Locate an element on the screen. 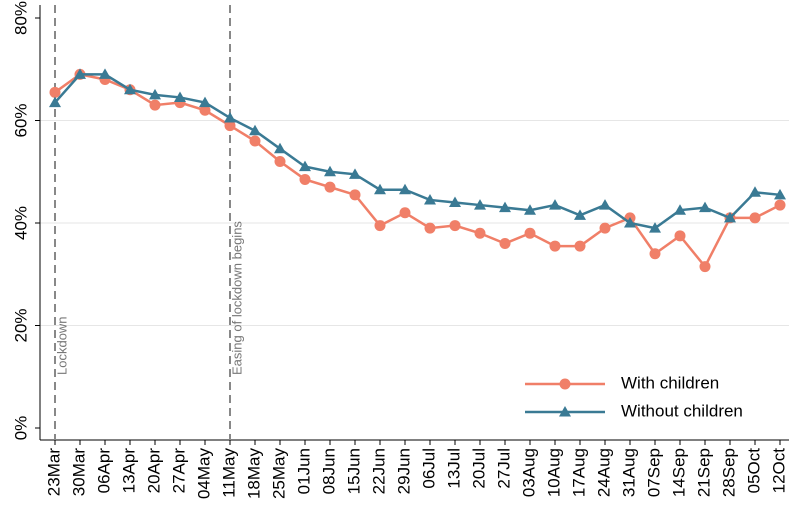 This screenshot has height=519, width=789. x-tick-label: 11May is located at coordinates (228, 473).